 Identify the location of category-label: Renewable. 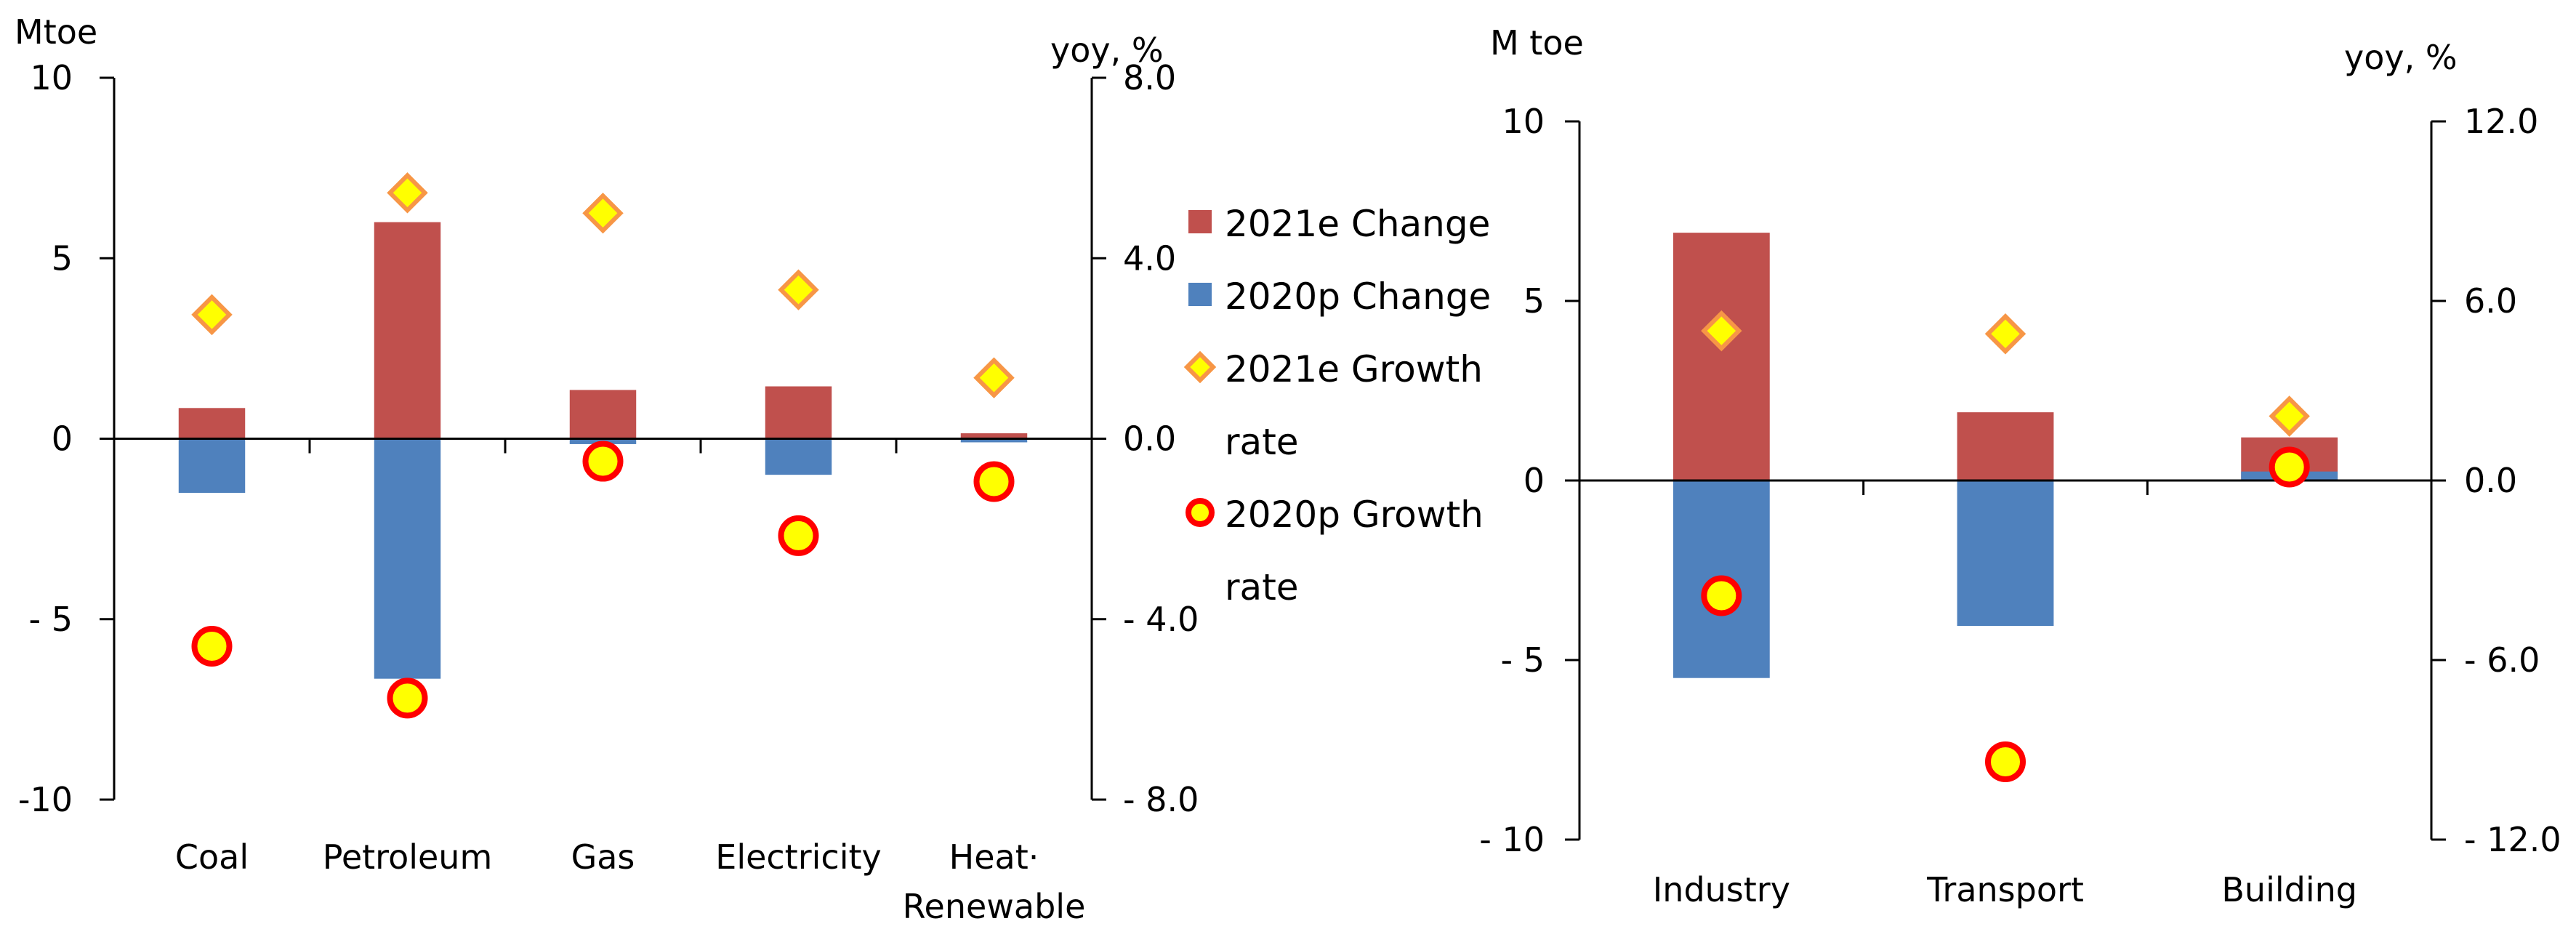
(994, 906).